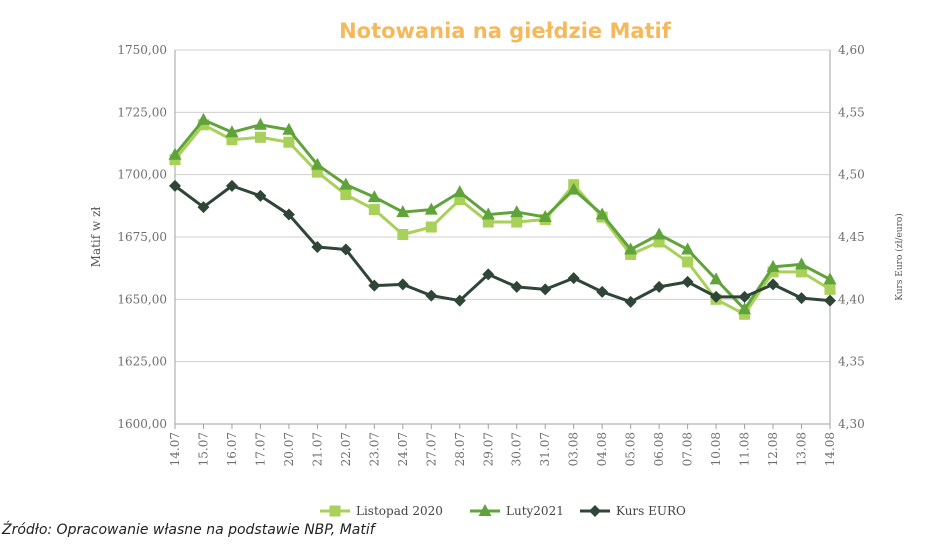 This screenshot has width=939, height=555. Describe the element at coordinates (460, 449) in the screenshot. I see `x-tick-label: 28.07` at that location.